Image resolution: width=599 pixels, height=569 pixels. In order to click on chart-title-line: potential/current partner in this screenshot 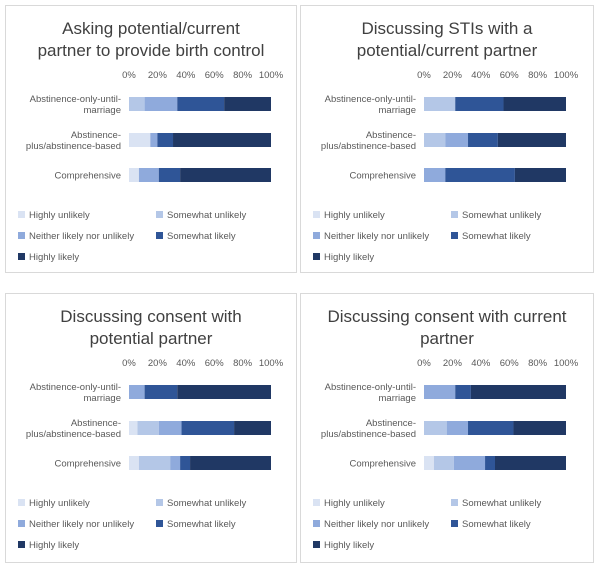, I will do `click(447, 50)`.